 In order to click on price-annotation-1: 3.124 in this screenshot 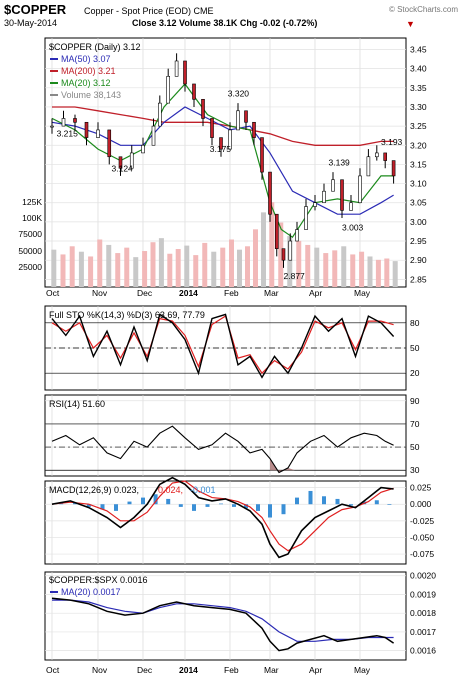, I will do `click(123, 168)`.